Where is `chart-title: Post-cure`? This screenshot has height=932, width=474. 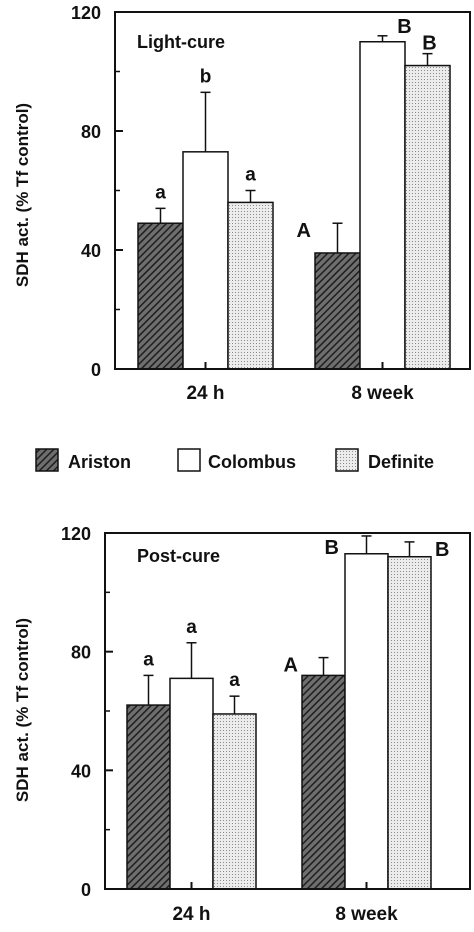
chart-title: Post-cure is located at coordinates (178, 556).